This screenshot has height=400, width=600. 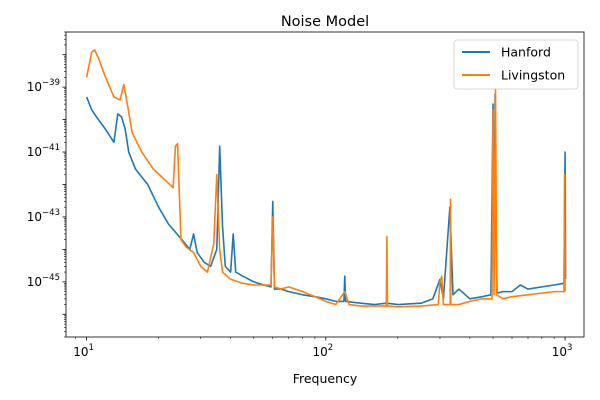 What do you see at coordinates (43, 281) in the screenshot?
I see `y-tick-label: 10−45` at bounding box center [43, 281].